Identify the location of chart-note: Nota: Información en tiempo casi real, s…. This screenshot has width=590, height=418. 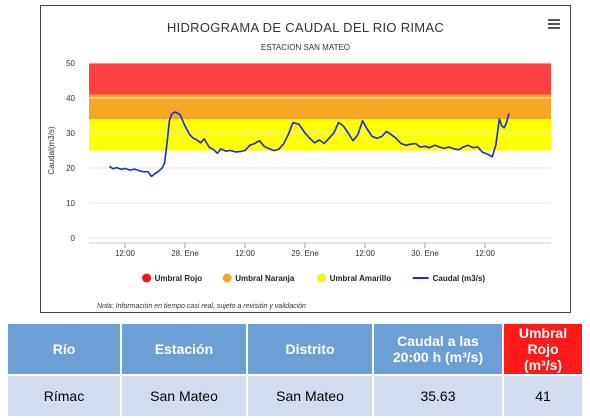
(201, 306).